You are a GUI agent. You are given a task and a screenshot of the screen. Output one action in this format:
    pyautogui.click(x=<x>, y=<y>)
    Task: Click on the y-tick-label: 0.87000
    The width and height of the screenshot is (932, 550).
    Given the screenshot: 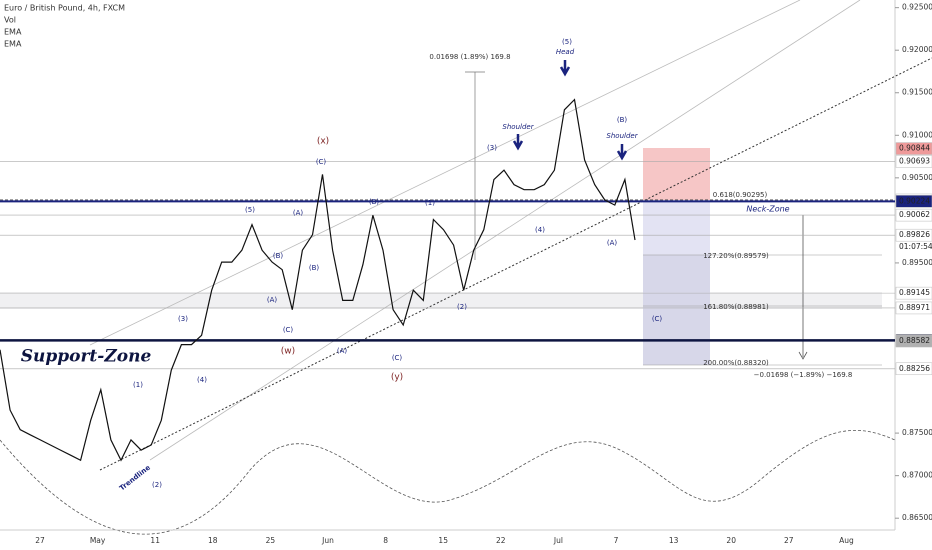 What is the action you would take?
    pyautogui.click(x=917, y=475)
    